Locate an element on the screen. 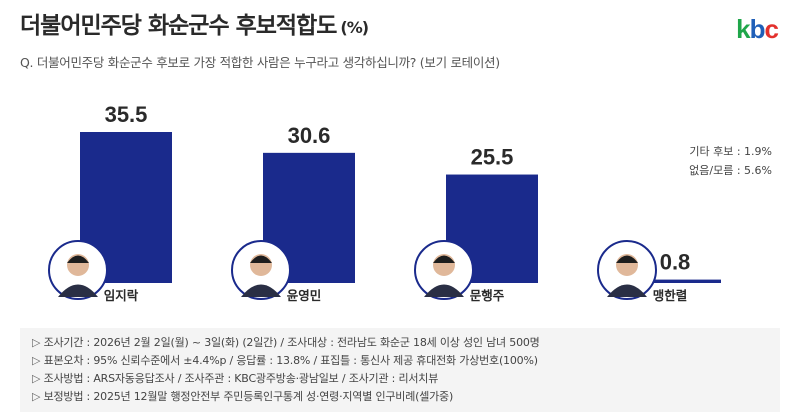 The width and height of the screenshot is (800, 420). value-label-2: 30.6 is located at coordinates (309, 135).